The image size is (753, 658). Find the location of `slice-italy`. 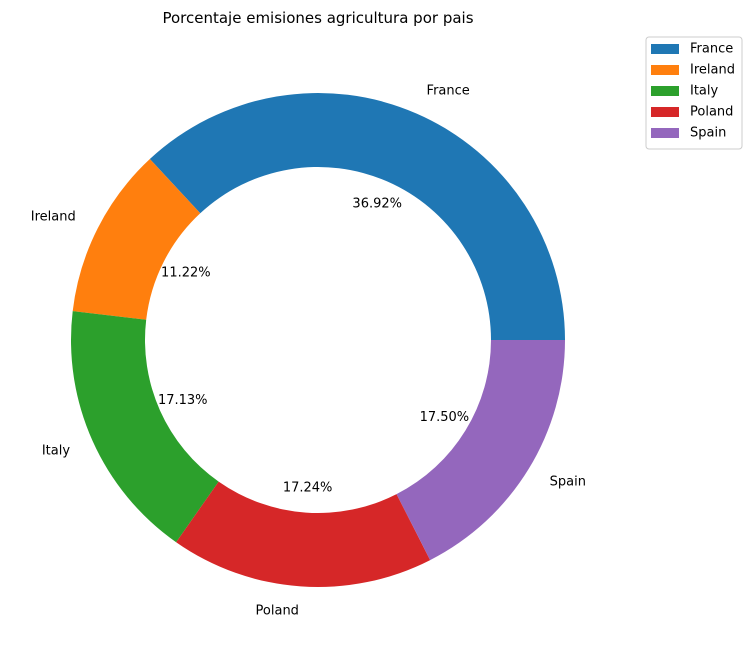

slice-italy is located at coordinates (144, 427).